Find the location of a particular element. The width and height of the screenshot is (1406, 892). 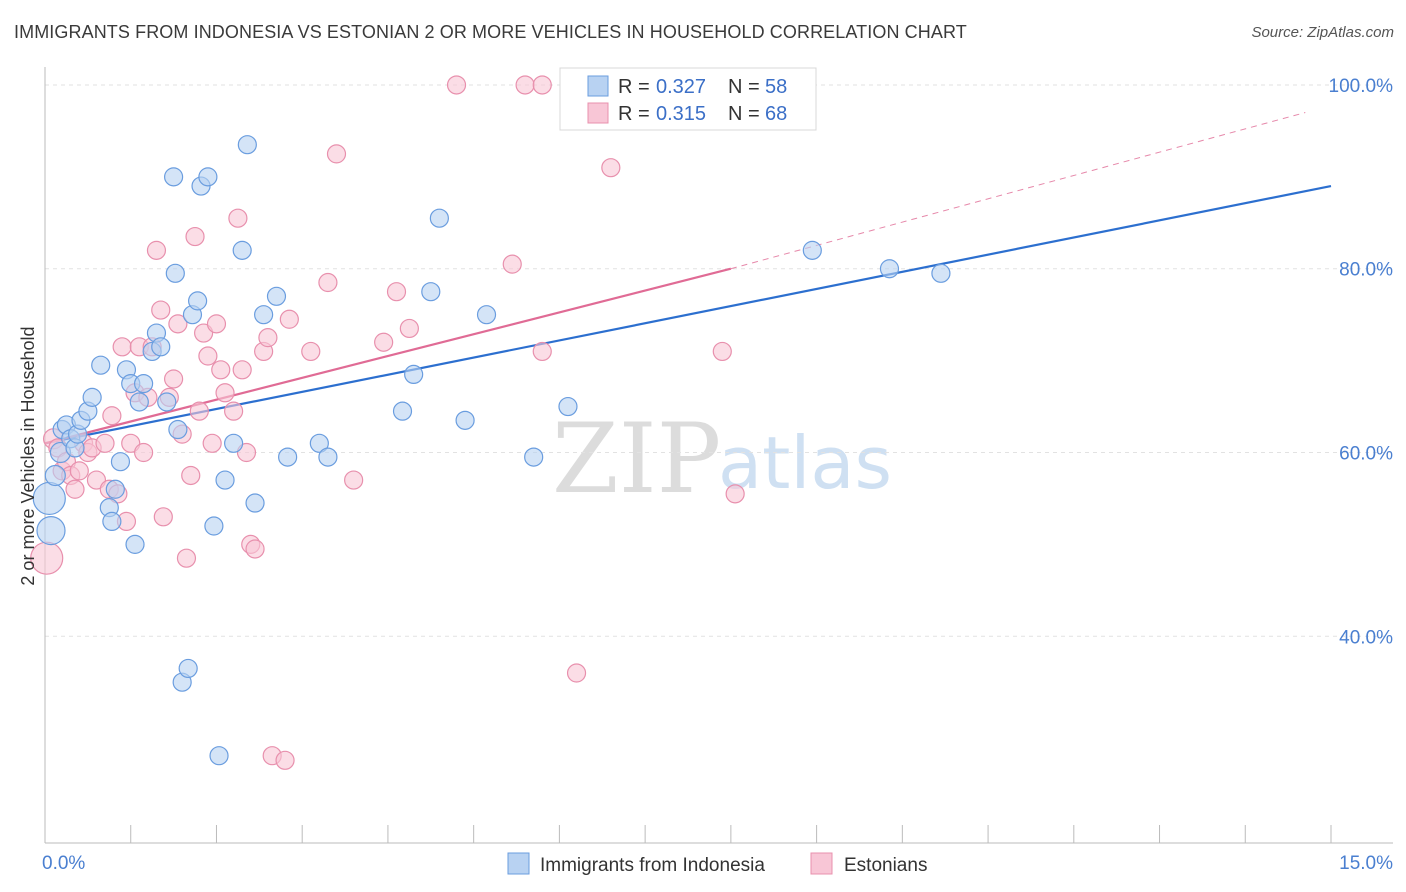

series-legend-swatch-estonians is located at coordinates (821, 863).